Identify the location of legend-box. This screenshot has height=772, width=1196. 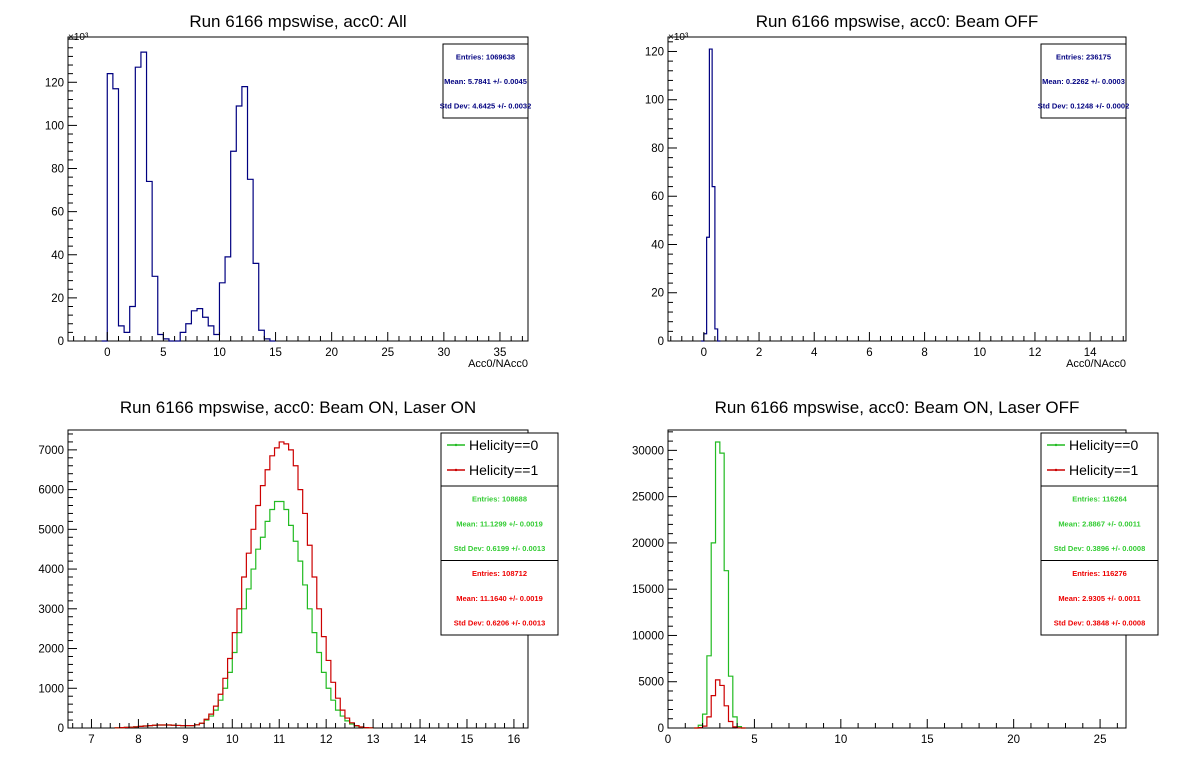
(499, 459).